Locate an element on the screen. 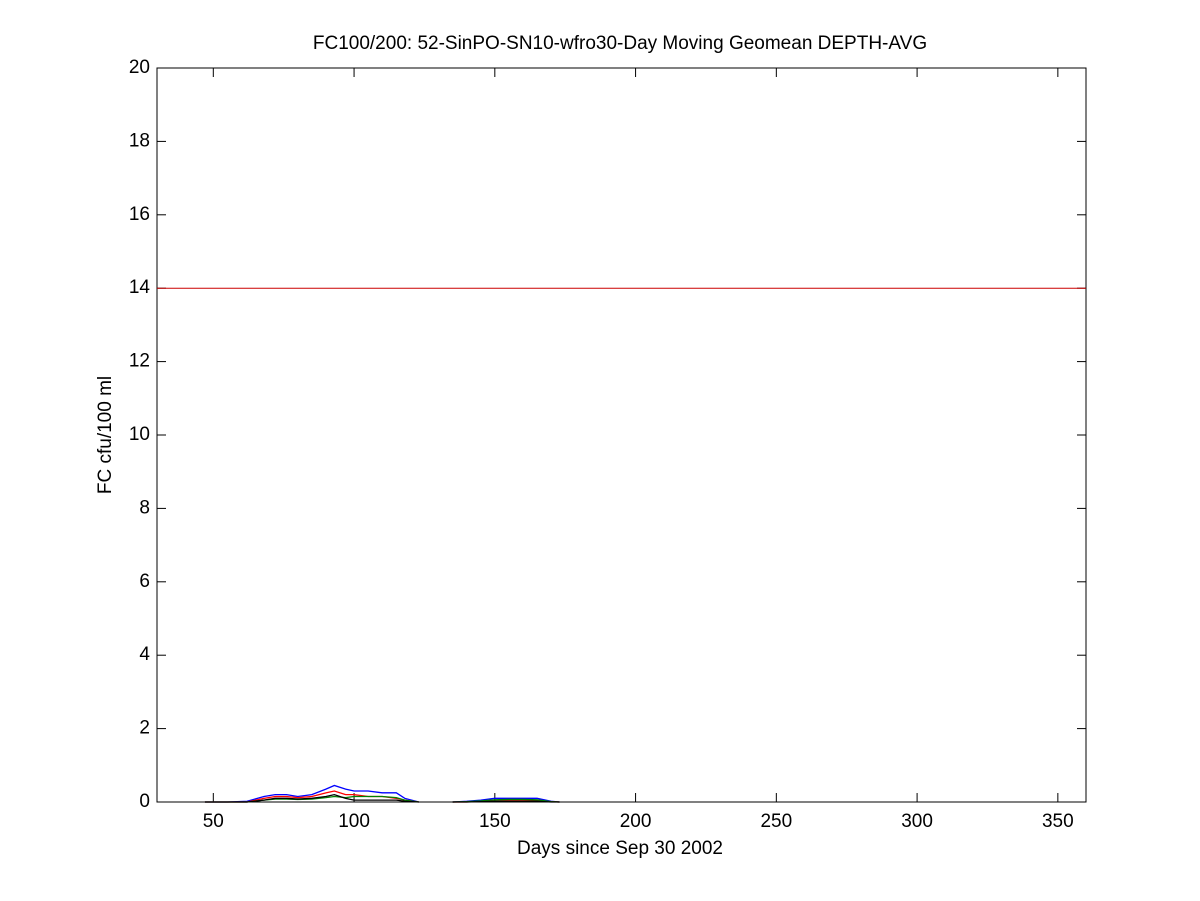 The height and width of the screenshot is (901, 1200). x-tick-label: 300 is located at coordinates (917, 821).